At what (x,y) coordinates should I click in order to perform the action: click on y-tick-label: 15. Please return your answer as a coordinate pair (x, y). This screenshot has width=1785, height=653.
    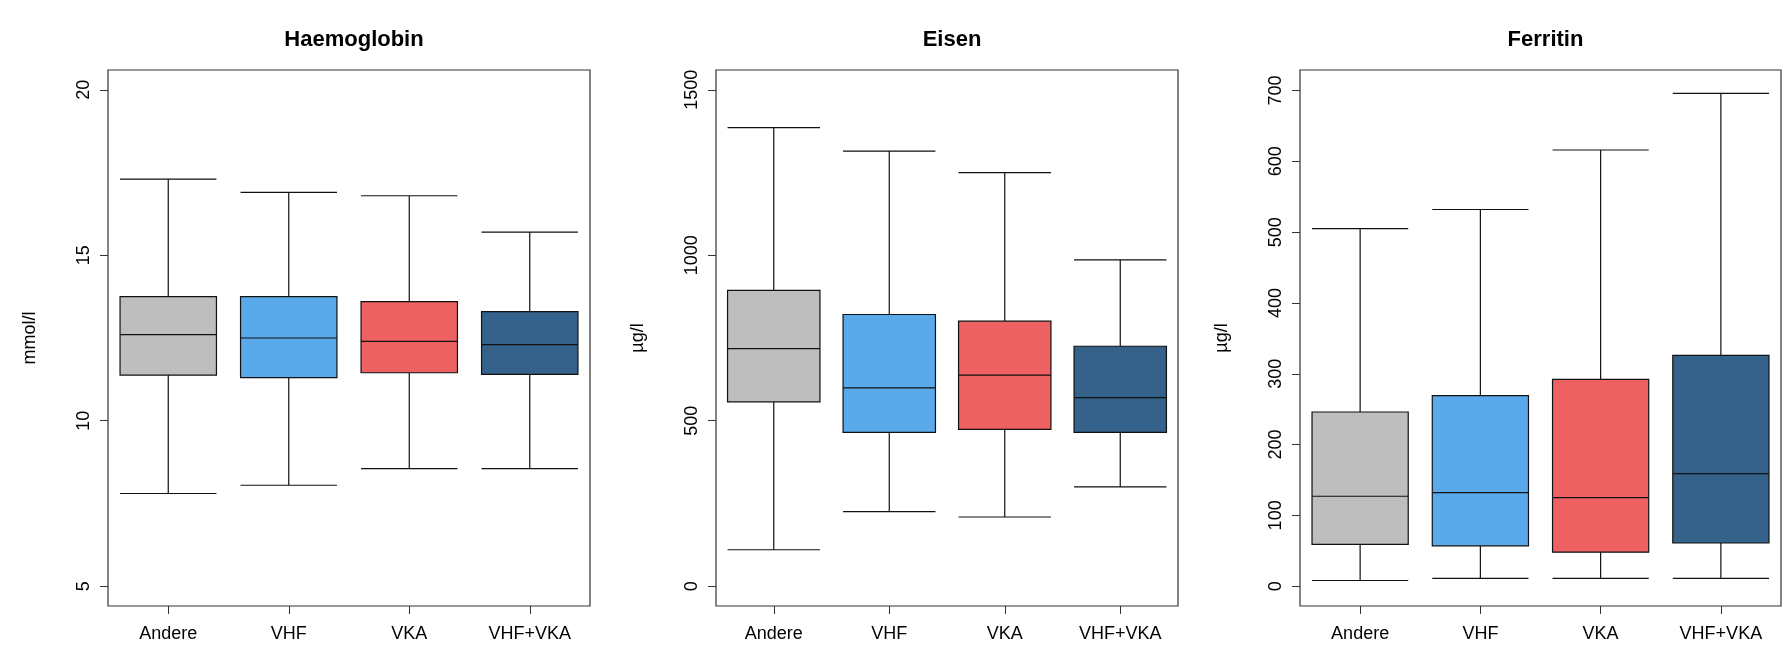
    Looking at the image, I should click on (83, 255).